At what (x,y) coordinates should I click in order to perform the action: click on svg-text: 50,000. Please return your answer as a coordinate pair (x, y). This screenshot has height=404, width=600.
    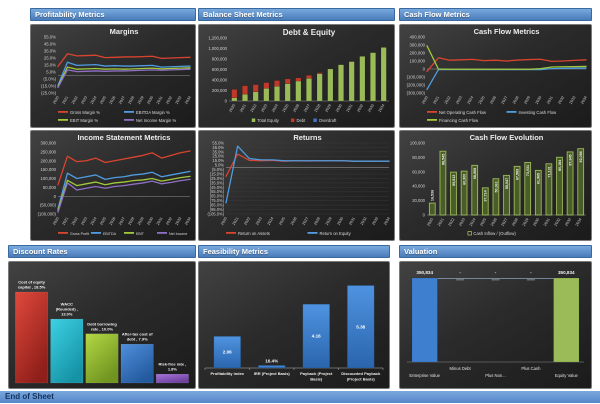
    Looking at the image, I should click on (50, 187).